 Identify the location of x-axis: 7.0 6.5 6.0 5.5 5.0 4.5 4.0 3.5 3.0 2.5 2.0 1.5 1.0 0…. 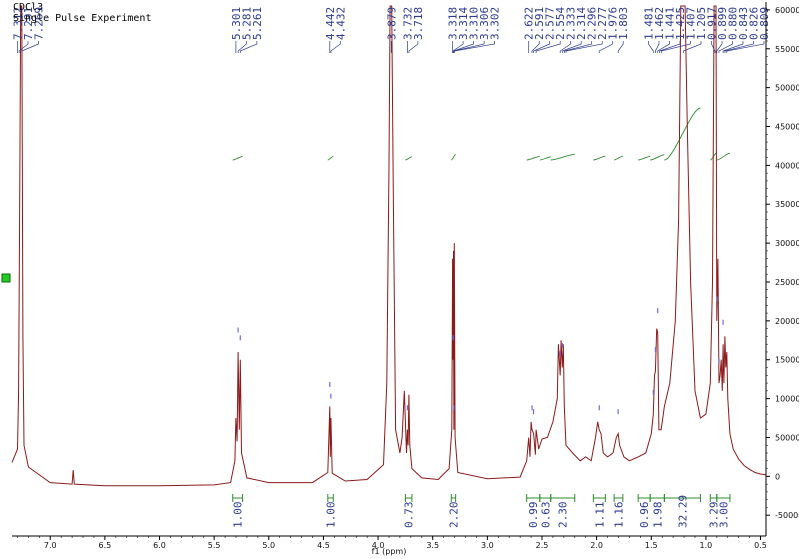
(389, 542).